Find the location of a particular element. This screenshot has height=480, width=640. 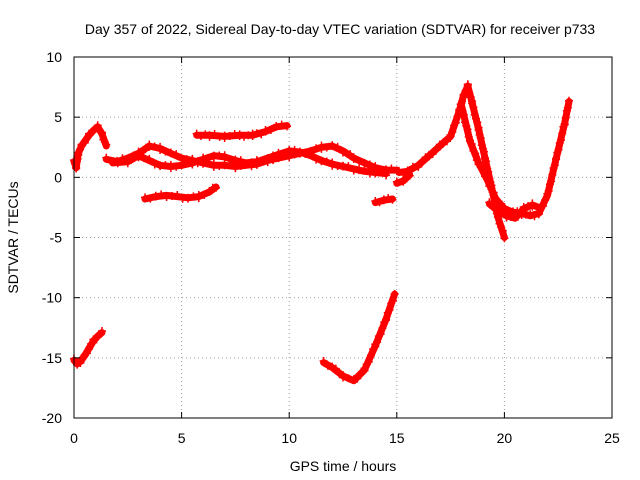

series-arc-i is located at coordinates (451, 161).